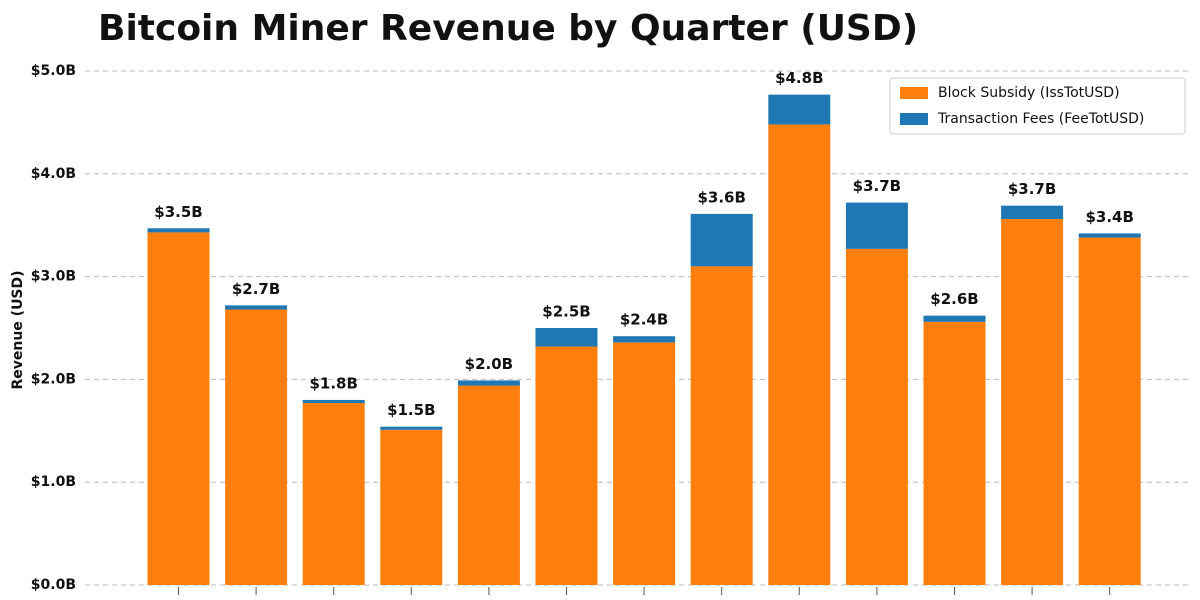 Image resolution: width=1200 pixels, height=600 pixels. Describe the element at coordinates (799, 78) in the screenshot. I see `total-label: $4.8B` at that location.